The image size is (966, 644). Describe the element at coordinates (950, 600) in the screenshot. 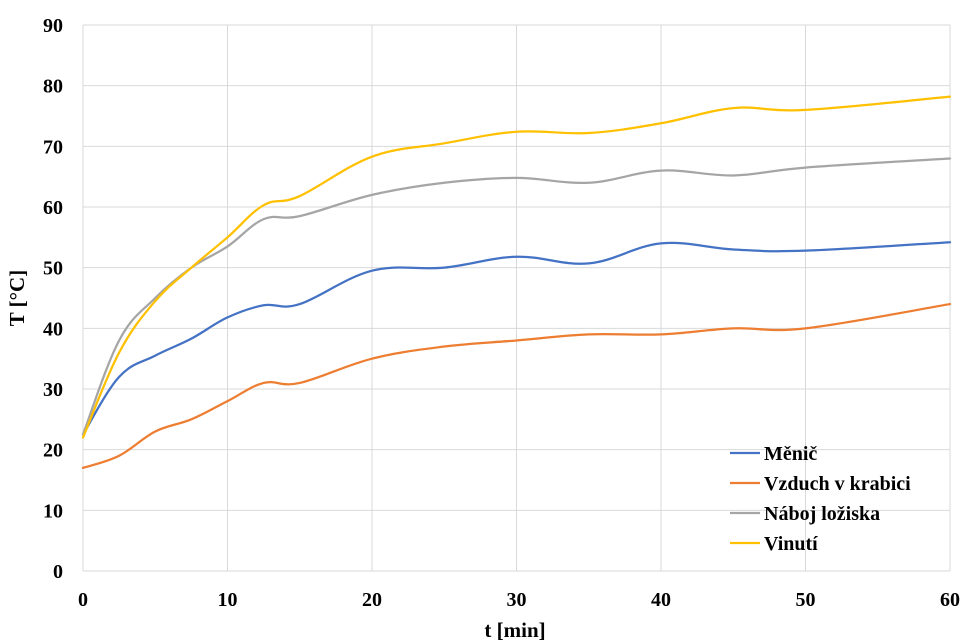

I see `x-tick-label: 60` at that location.